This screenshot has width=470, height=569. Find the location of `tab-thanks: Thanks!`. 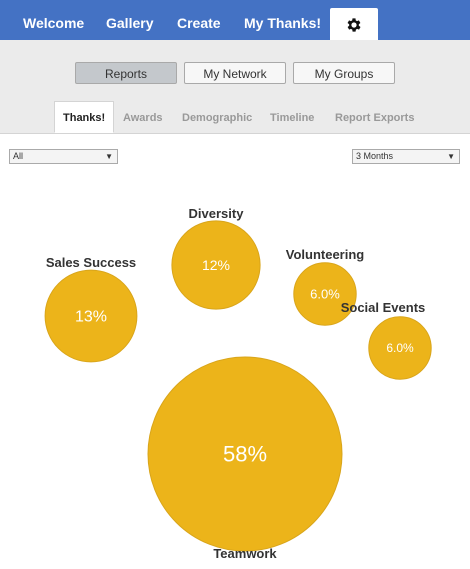

tab-thanks: Thanks! is located at coordinates (84, 117).